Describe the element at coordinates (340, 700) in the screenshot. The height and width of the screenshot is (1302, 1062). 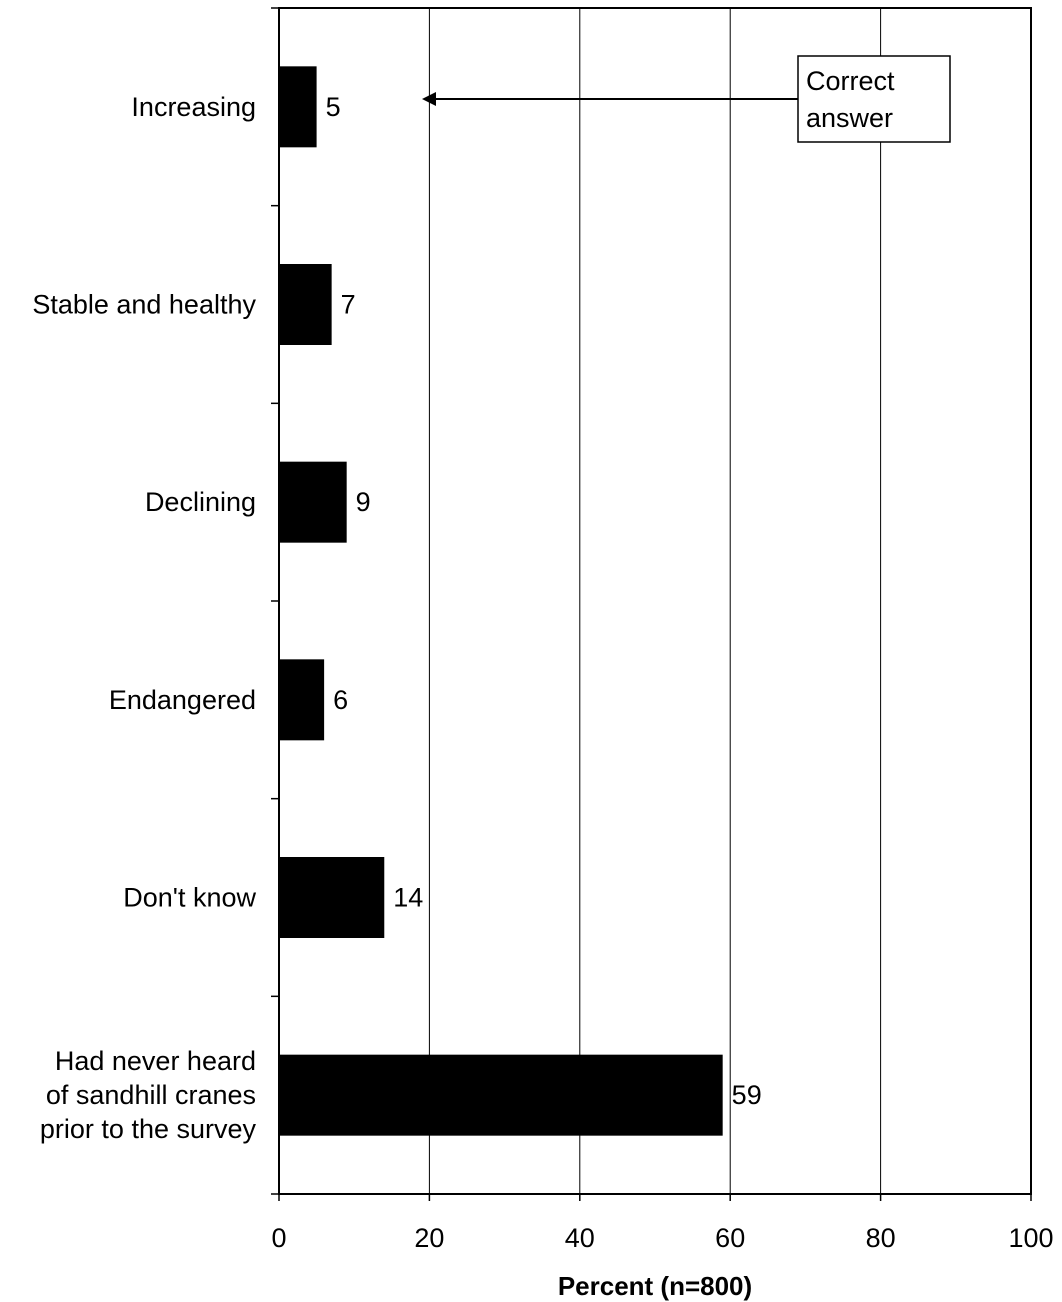
I see `data-label: 6` at that location.